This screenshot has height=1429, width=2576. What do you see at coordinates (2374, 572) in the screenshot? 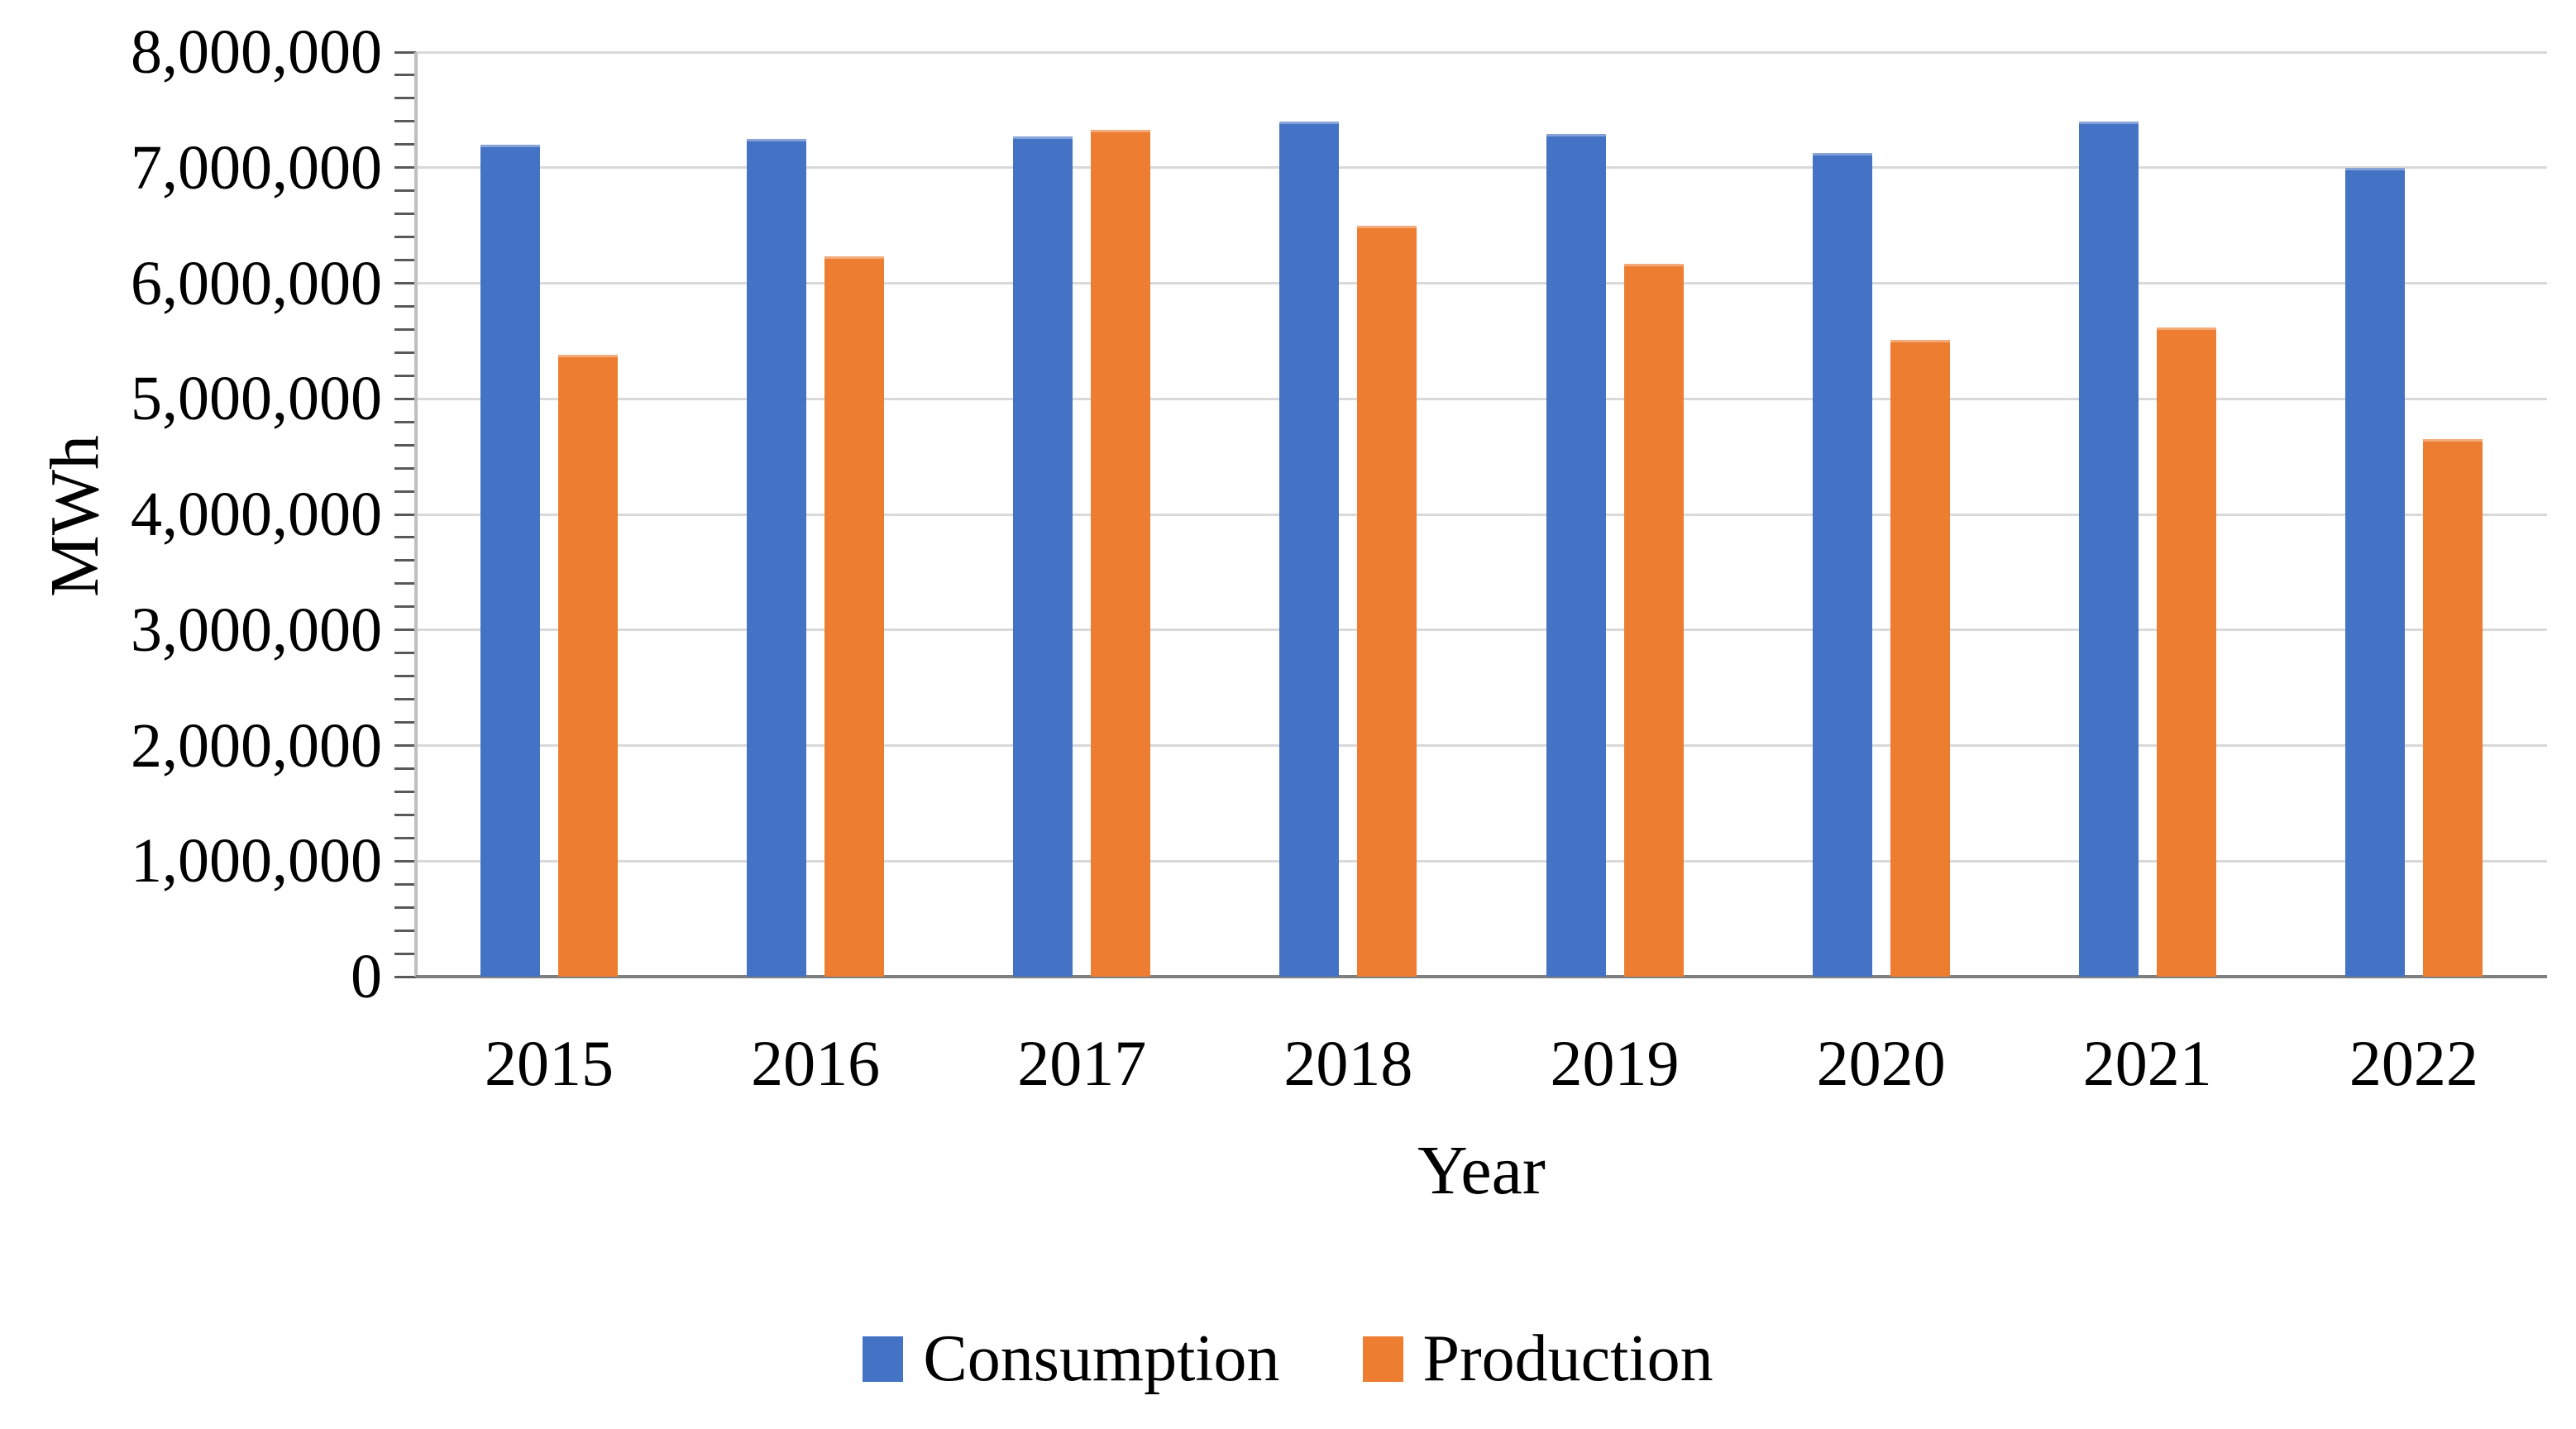
I see `bar-consumption-2022` at bounding box center [2374, 572].